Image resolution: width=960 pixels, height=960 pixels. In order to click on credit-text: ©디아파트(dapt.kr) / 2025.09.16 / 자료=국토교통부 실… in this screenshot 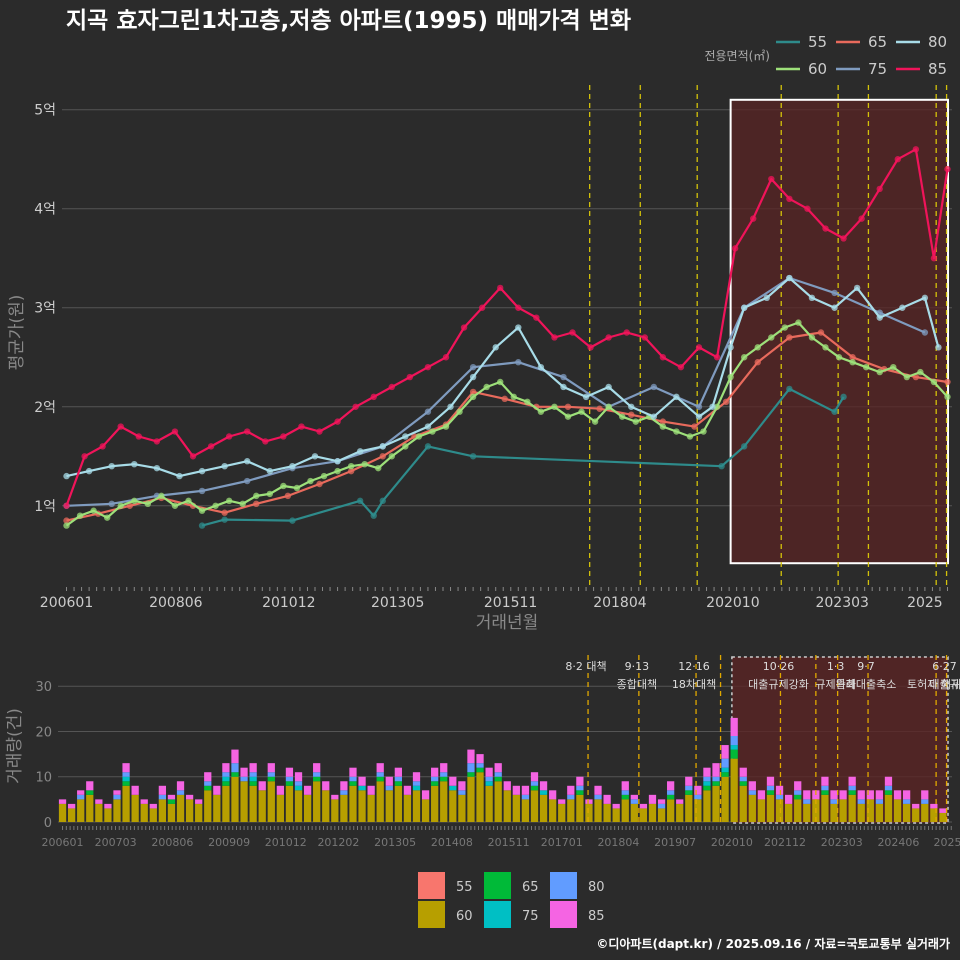, I will do `click(773, 943)`.